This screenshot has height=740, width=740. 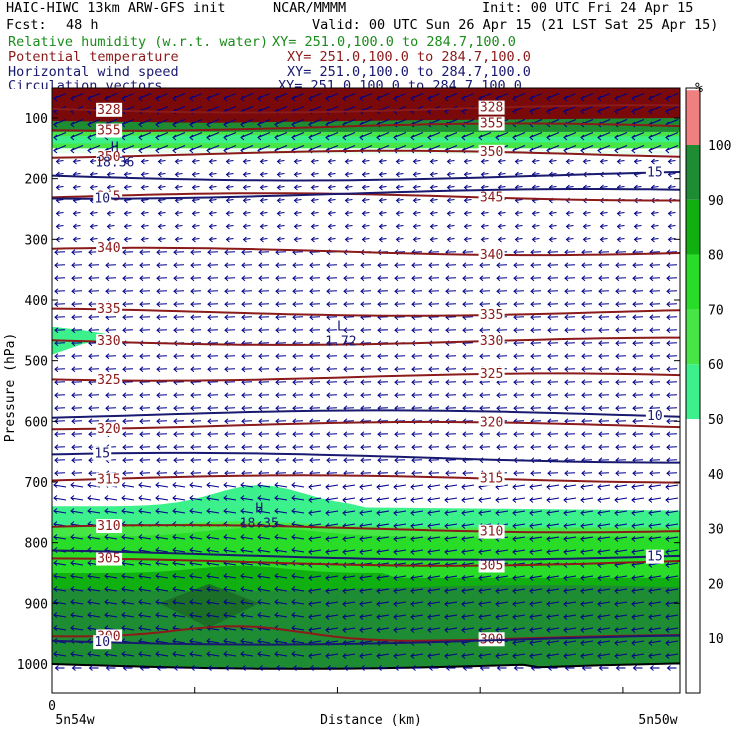 I want to click on colorbar-tick-label: 90, so click(x=716, y=201).